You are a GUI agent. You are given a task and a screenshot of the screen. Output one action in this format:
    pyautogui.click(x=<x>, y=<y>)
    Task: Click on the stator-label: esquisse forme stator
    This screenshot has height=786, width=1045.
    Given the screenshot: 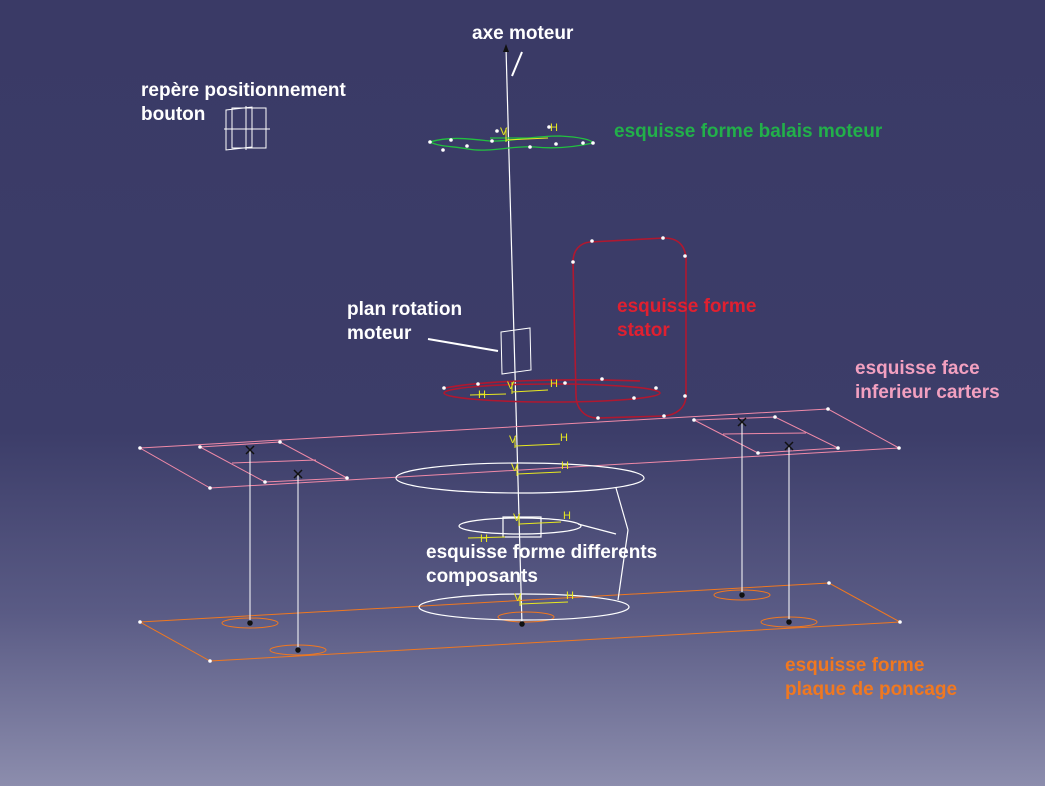 What is the action you would take?
    pyautogui.click(x=687, y=318)
    